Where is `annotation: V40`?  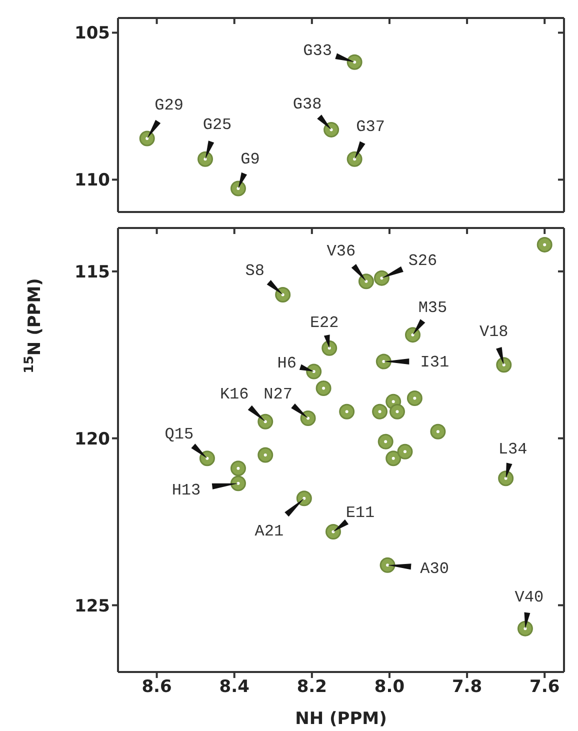 annotation: V40 is located at coordinates (529, 597).